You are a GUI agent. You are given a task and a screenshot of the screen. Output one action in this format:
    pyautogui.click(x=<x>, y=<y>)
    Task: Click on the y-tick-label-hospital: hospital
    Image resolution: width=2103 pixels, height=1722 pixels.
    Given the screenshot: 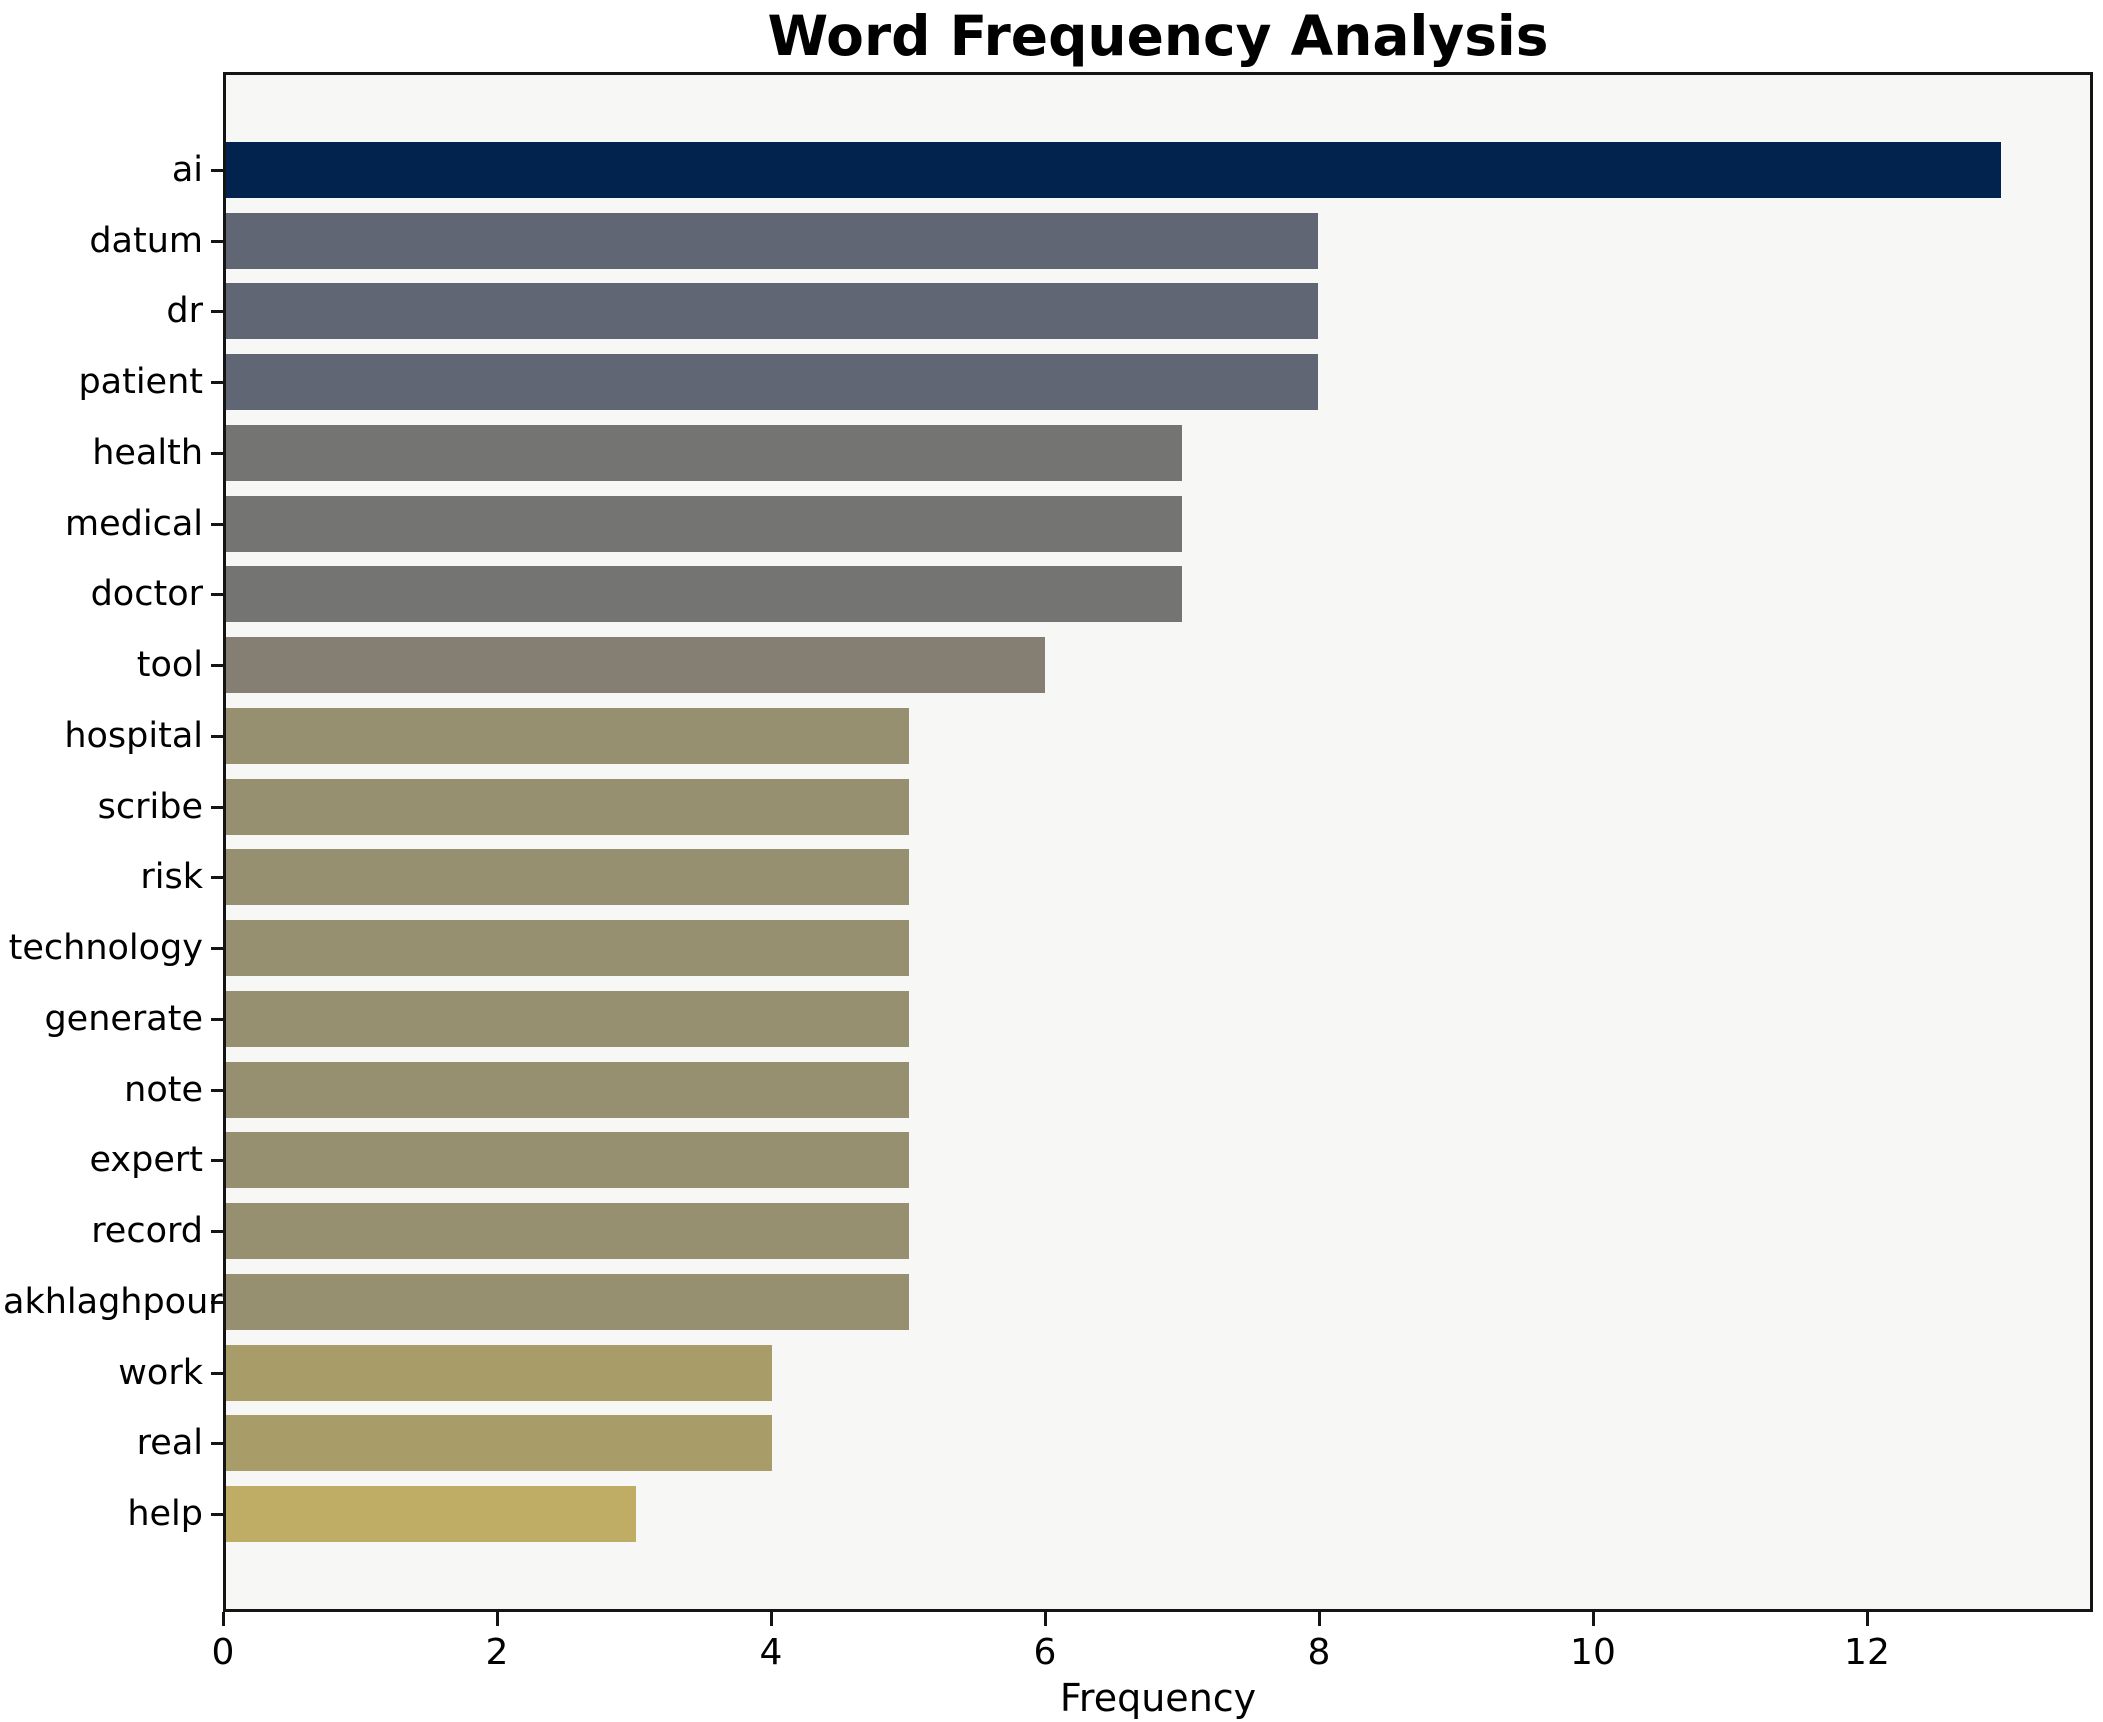 What is the action you would take?
    pyautogui.click(x=133, y=735)
    